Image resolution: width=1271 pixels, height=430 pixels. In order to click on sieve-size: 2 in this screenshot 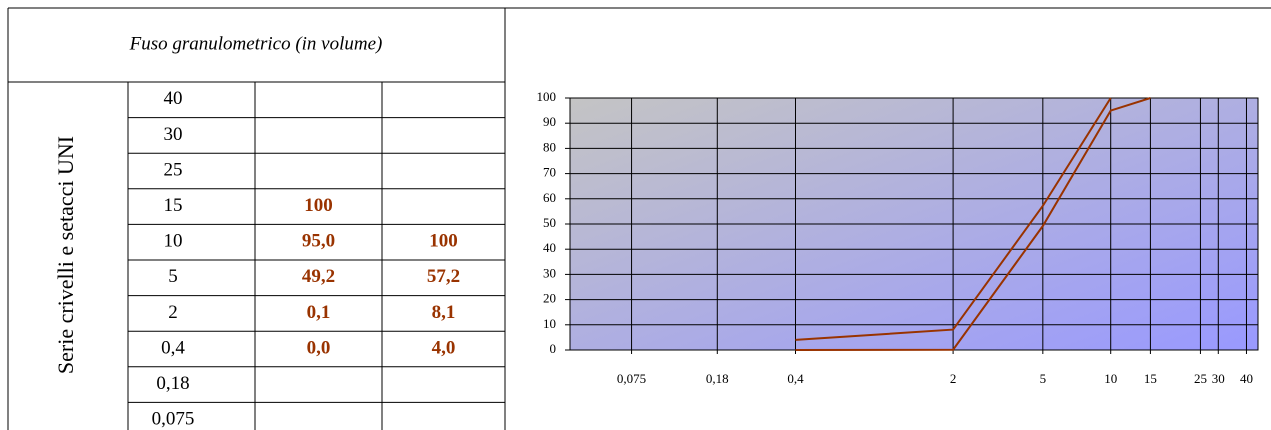, I will do `click(173, 312)`.